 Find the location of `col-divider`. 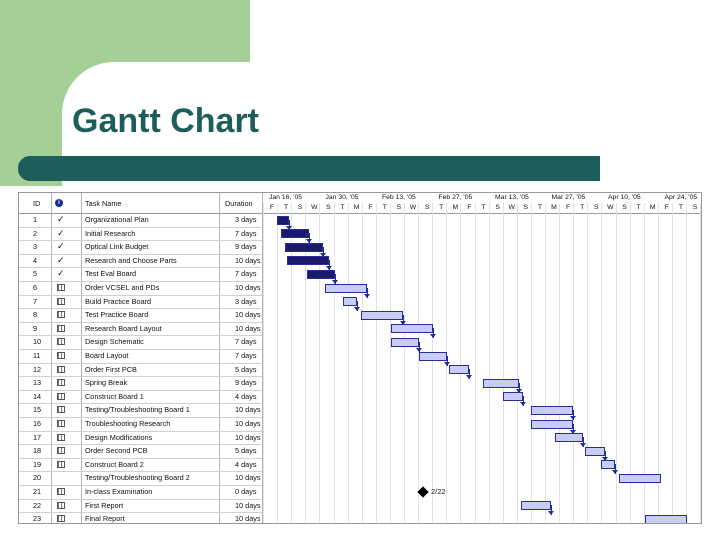

col-divider is located at coordinates (81, 358).